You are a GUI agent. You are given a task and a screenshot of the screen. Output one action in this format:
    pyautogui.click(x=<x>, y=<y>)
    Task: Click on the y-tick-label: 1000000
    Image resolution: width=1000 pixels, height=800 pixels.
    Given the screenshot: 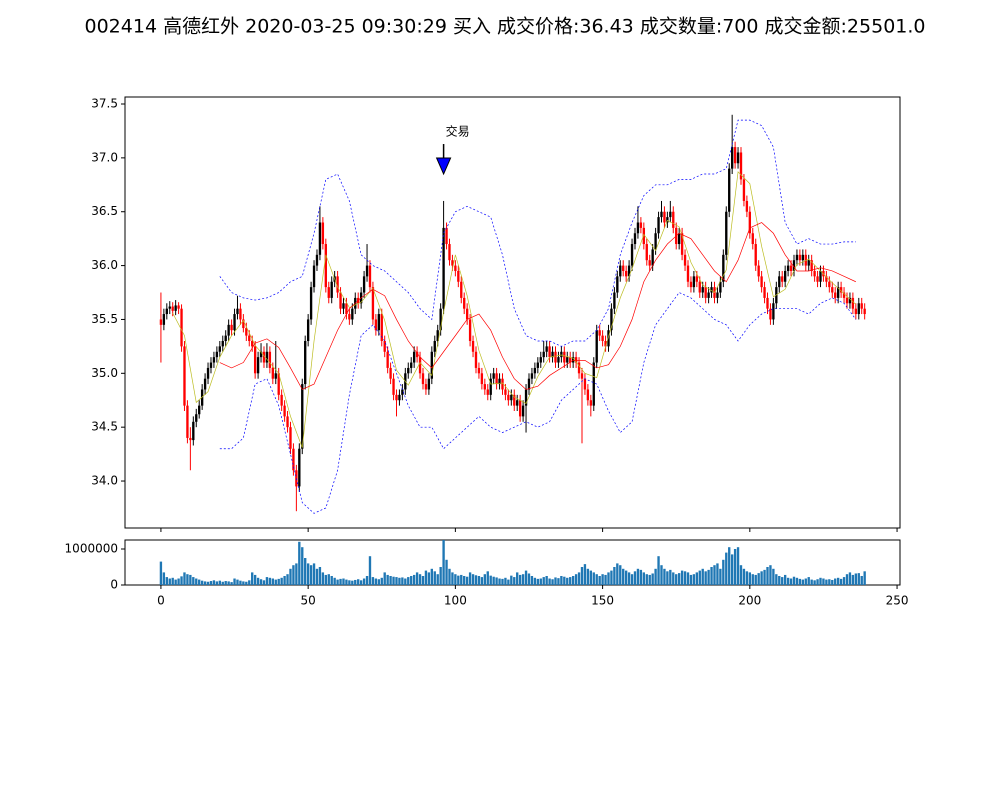 What is the action you would take?
    pyautogui.click(x=91, y=549)
    